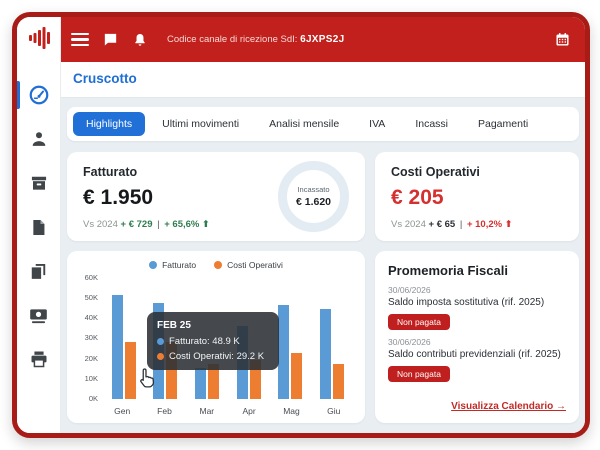 The height and width of the screenshot is (450, 600). Describe the element at coordinates (334, 411) in the screenshot. I see `x-tick: Giu` at that location.